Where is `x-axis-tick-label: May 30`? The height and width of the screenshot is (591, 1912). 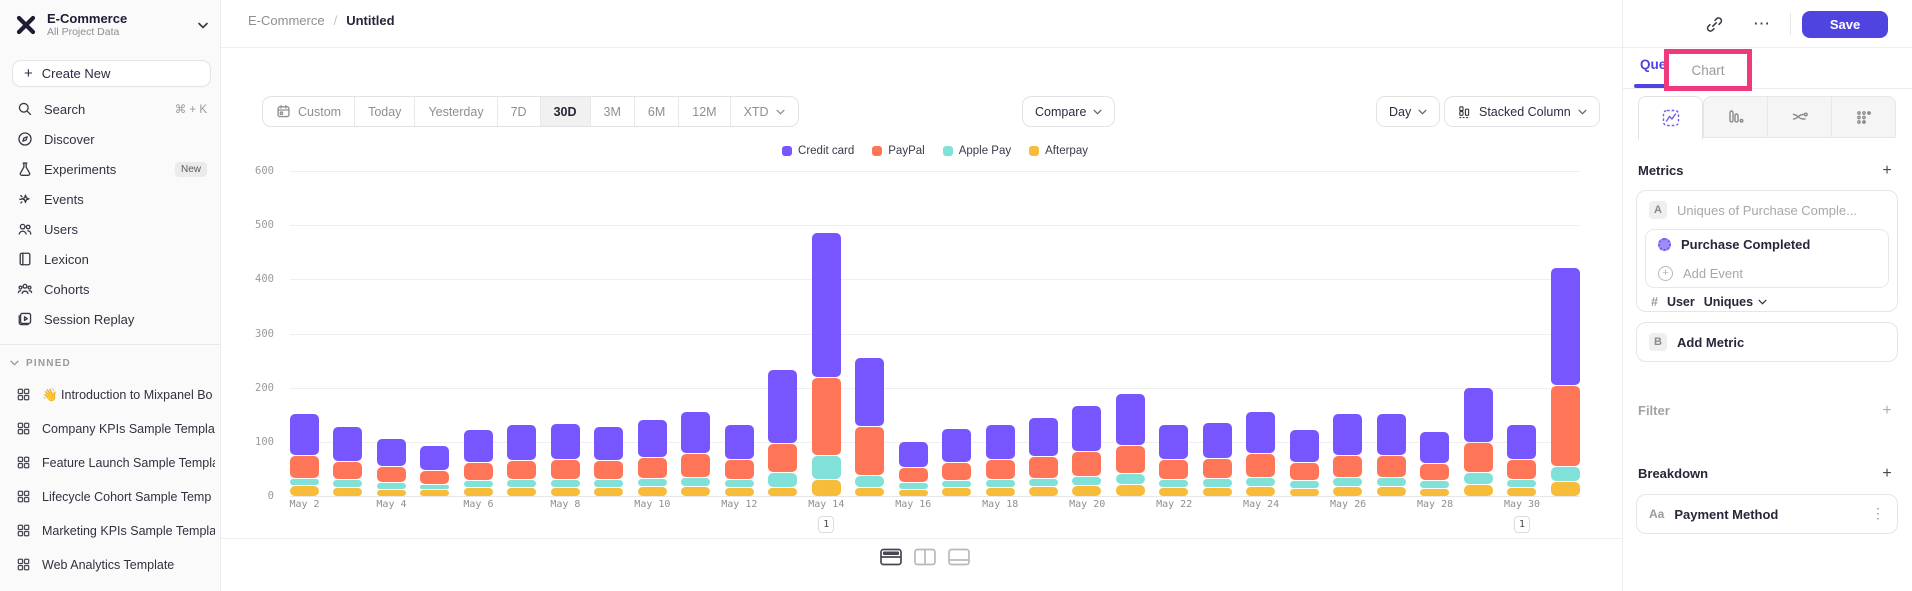 x-axis-tick-label: May 30 is located at coordinates (1522, 504).